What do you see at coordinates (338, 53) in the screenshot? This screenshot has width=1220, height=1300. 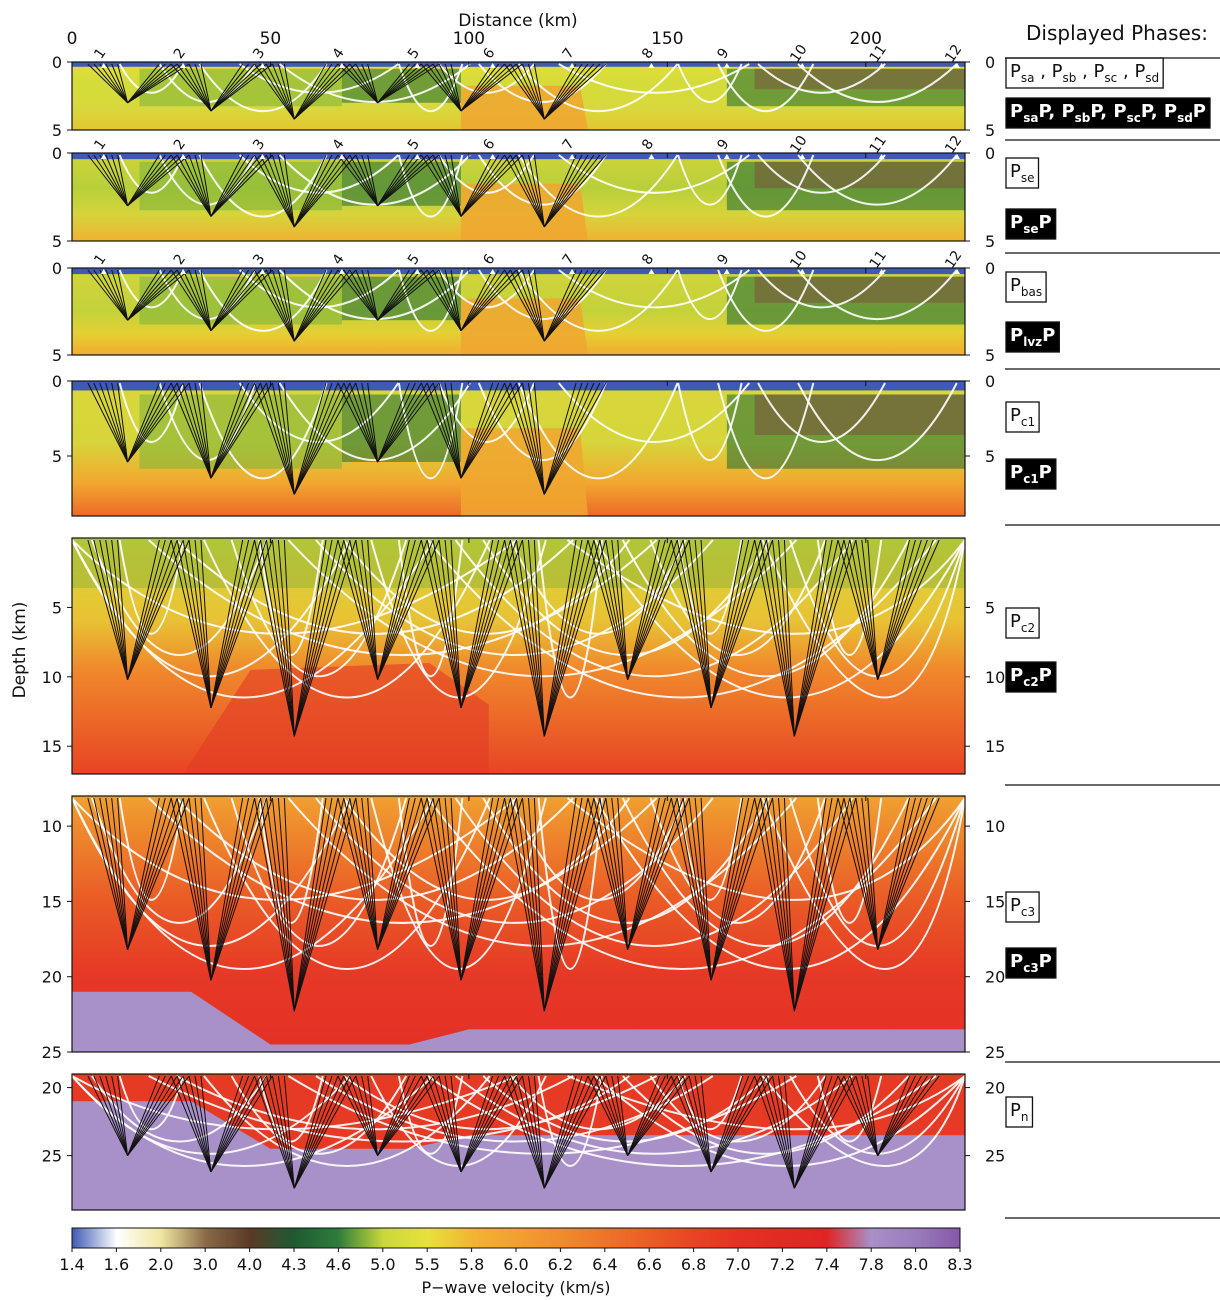 I see `station-label: 4` at bounding box center [338, 53].